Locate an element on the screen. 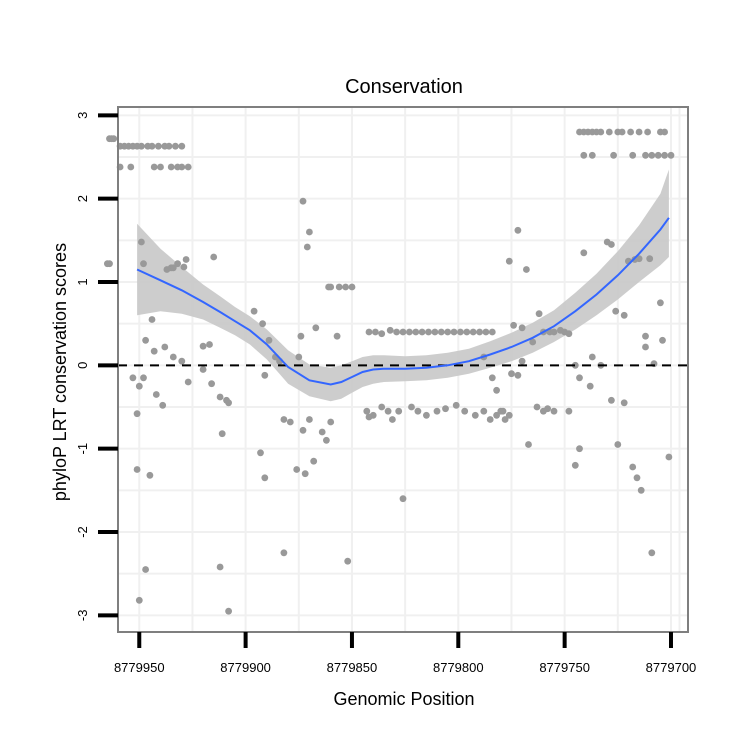 Image resolution: width=750 pixels, height=755 pixels. y-tick-label: 2 is located at coordinates (82, 198).